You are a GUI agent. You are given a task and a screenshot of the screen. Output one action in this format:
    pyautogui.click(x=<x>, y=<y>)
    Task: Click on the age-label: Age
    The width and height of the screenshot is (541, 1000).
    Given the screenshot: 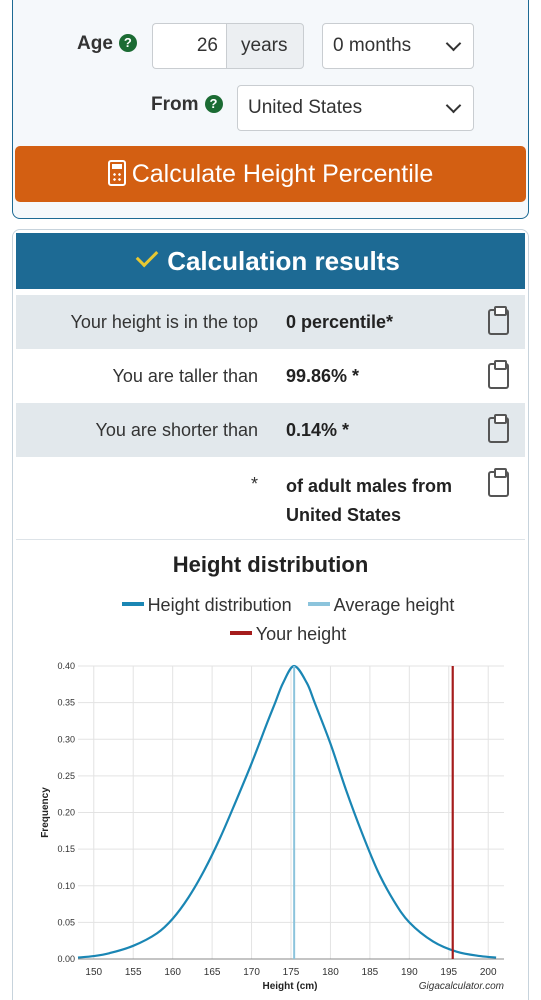 What is the action you would take?
    pyautogui.click(x=95, y=43)
    